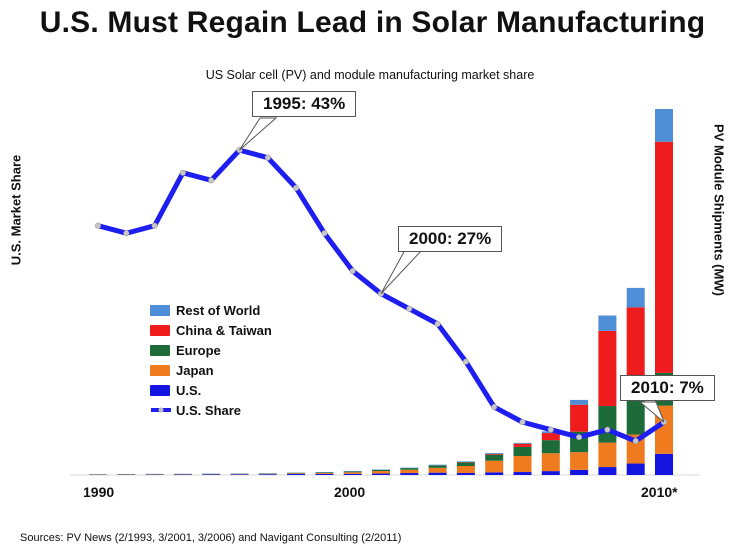  What do you see at coordinates (550, 429) in the screenshot?
I see `us-share-point-2006` at bounding box center [550, 429].